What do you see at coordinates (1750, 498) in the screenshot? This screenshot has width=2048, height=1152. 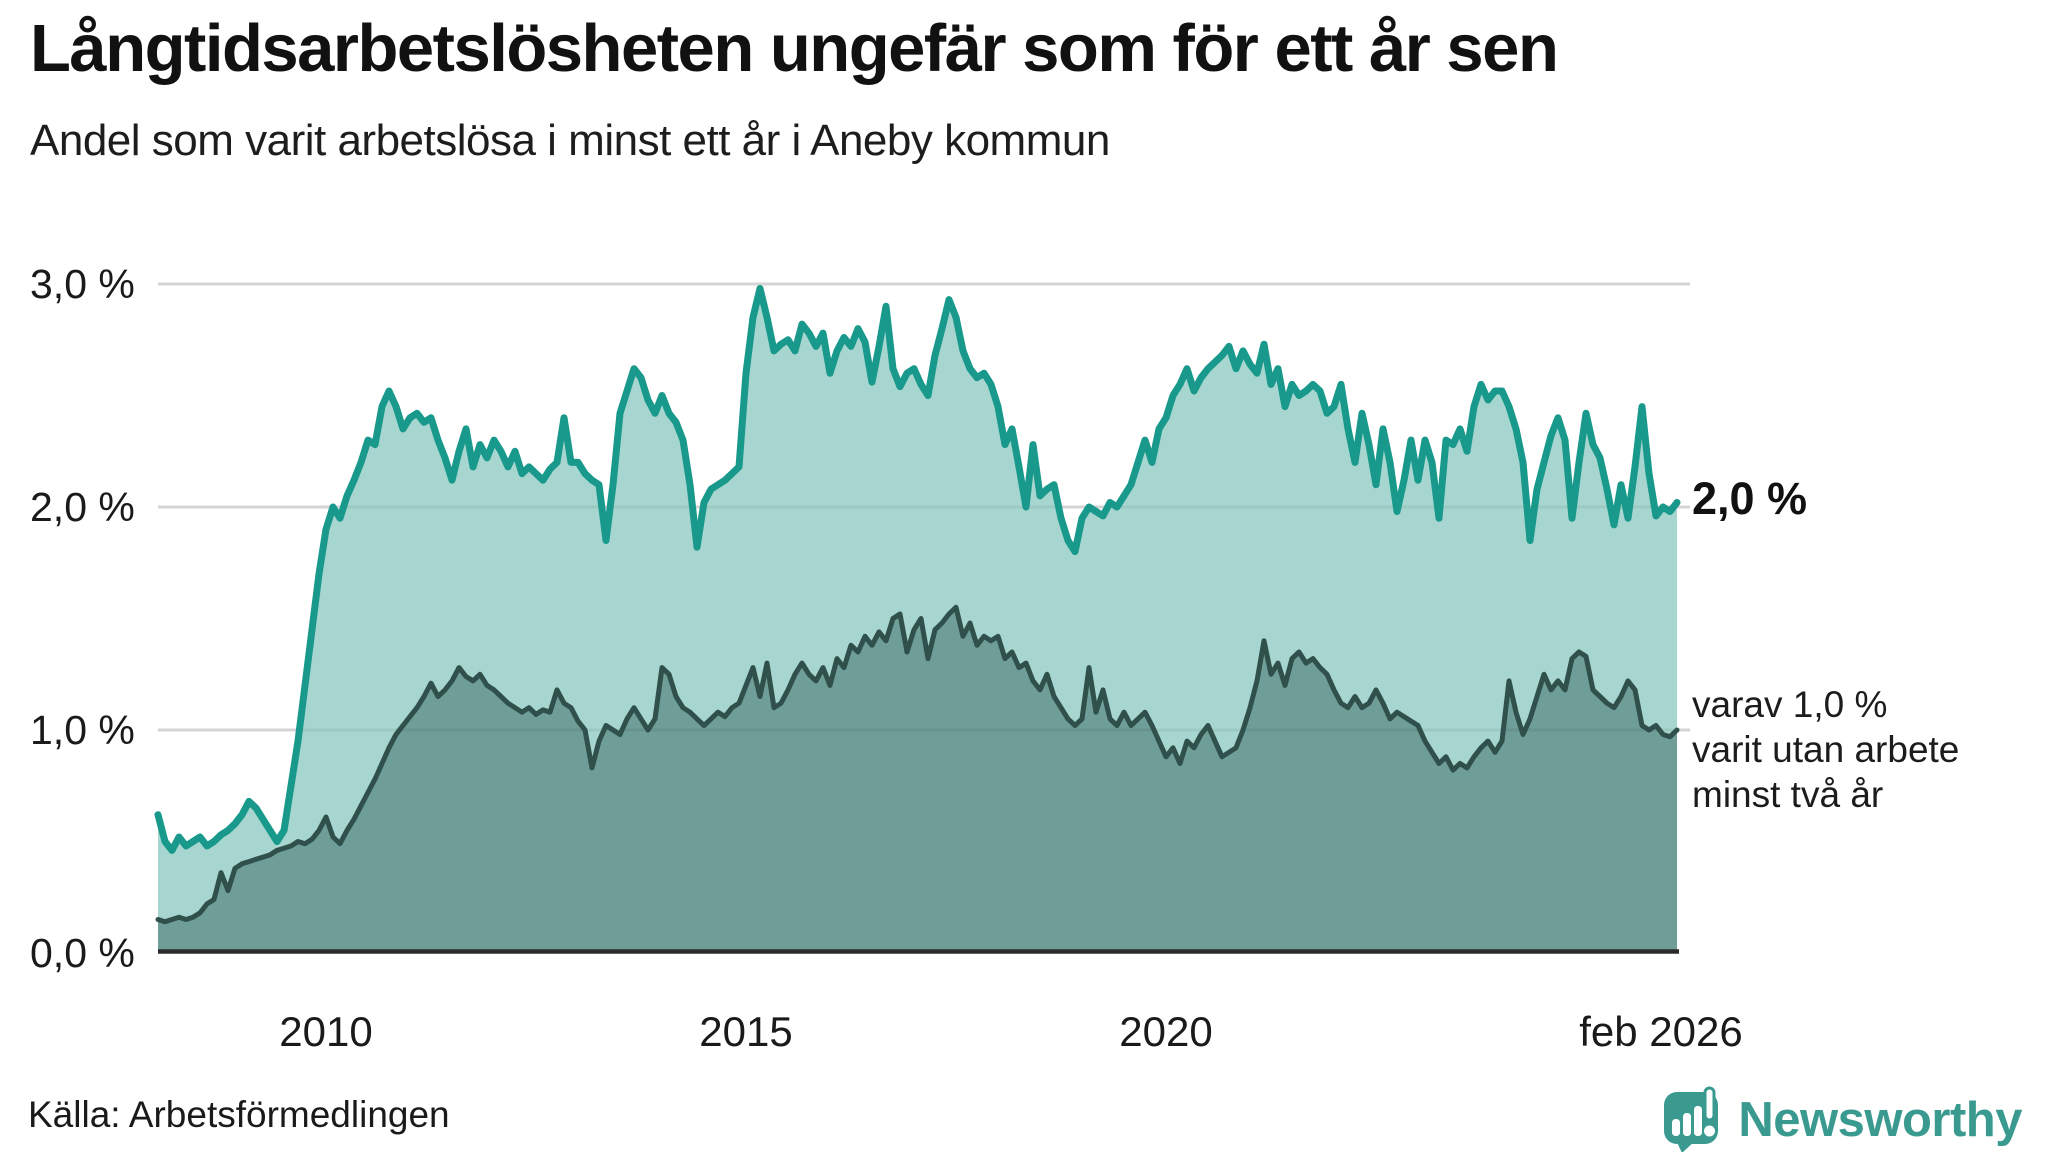 I see `latest-value-label: 2,0 %` at bounding box center [1750, 498].